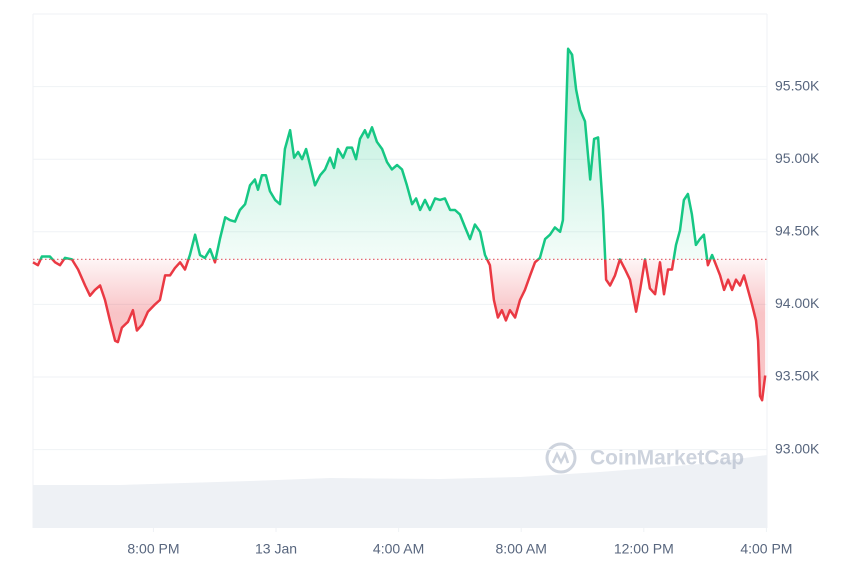 This screenshot has width=860, height=573. I want to click on y-tick-label: 93.00K, so click(797, 448).